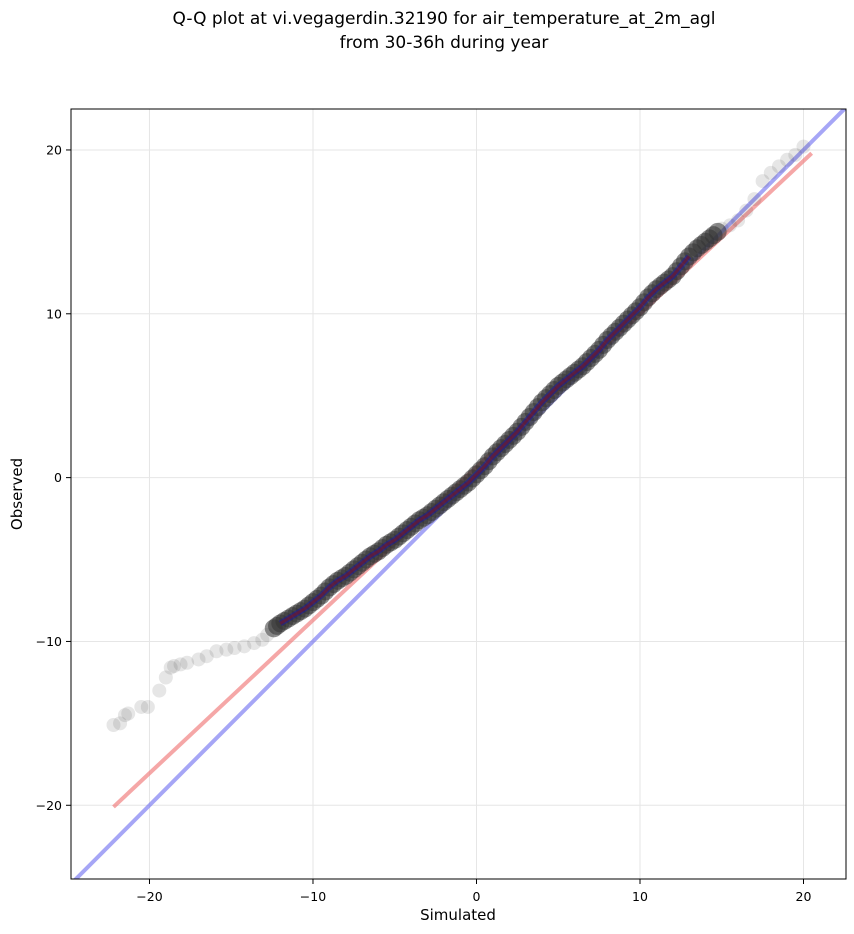 This screenshot has width=854, height=934. What do you see at coordinates (458, 915) in the screenshot?
I see `x-axis-label: Simulated` at bounding box center [458, 915].